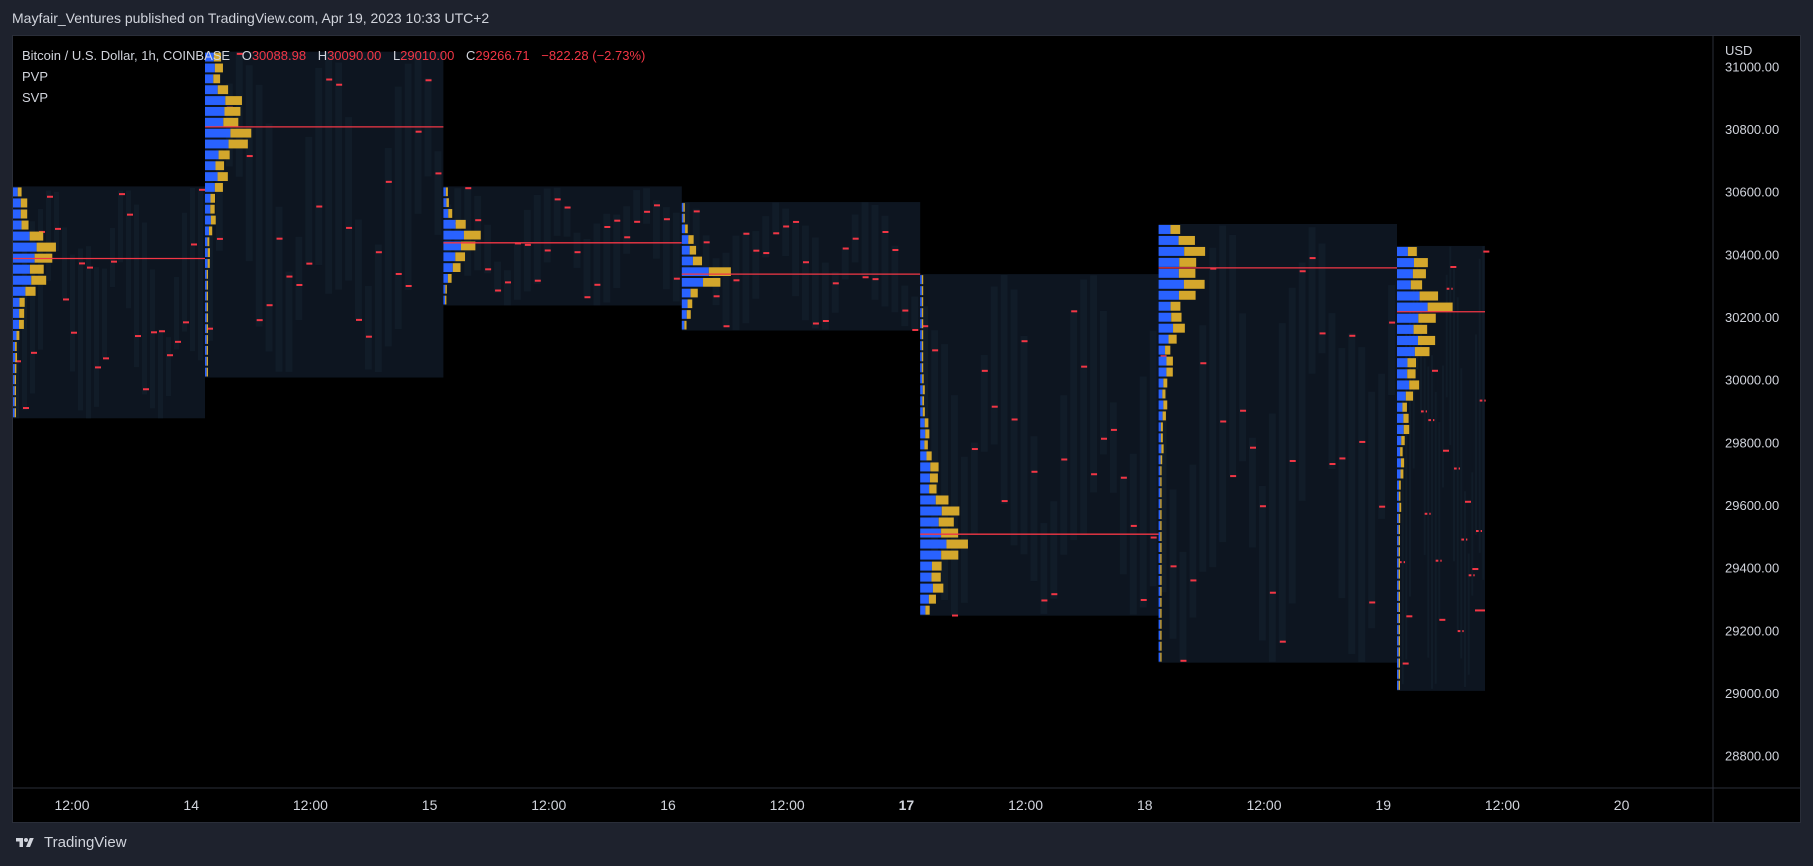 This screenshot has height=866, width=1813. What do you see at coordinates (35, 76) in the screenshot?
I see `indicator-pvp: PVP` at bounding box center [35, 76].